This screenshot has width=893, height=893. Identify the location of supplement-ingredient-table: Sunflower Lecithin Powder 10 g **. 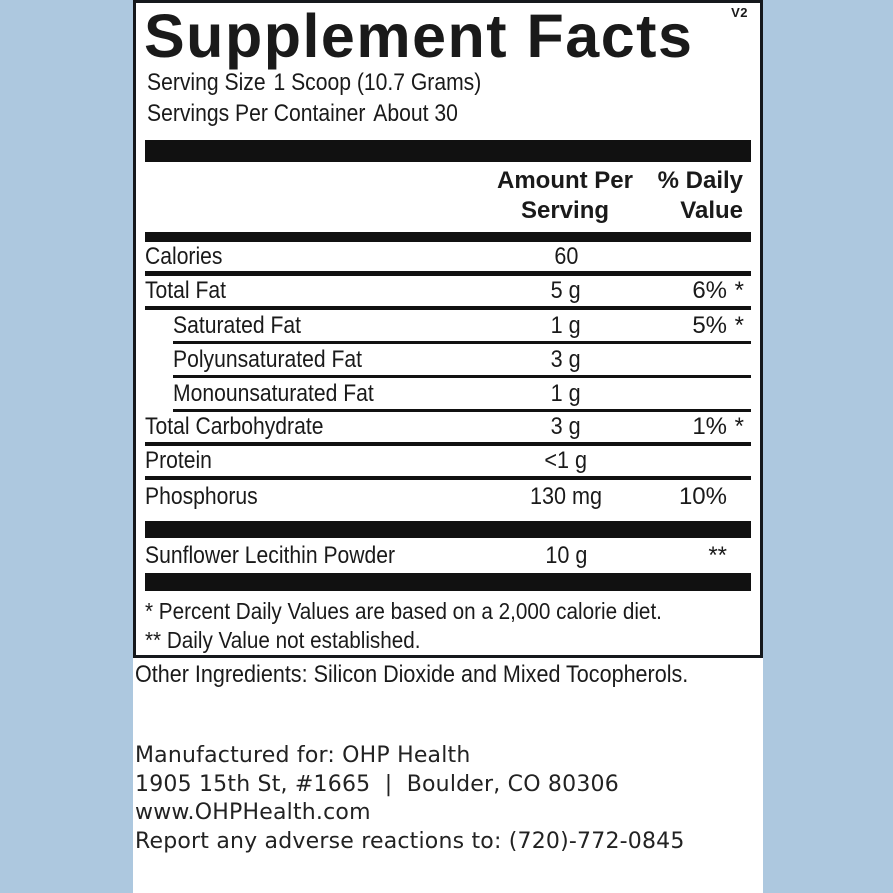
(448, 555).